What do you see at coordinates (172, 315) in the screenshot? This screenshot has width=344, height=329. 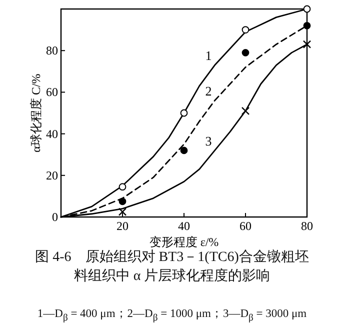 I see `text: 1—D$_{β}$ = 400 μm；2—D$_{β}$ = 1000 μm；3—D$_{β}$ = 3000 μm` at bounding box center [172, 315].